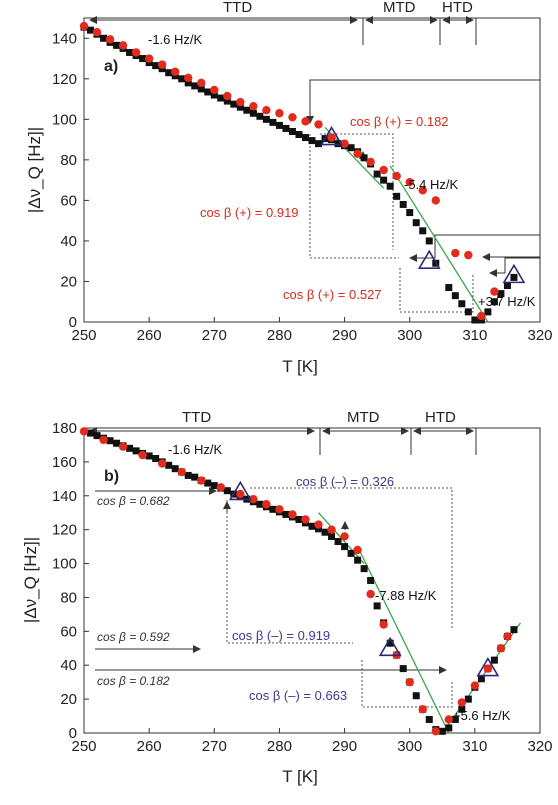  Describe the element at coordinates (249, 212) in the screenshot. I see `panel-a-annotation-2: cos β (+) = 0.919` at that location.